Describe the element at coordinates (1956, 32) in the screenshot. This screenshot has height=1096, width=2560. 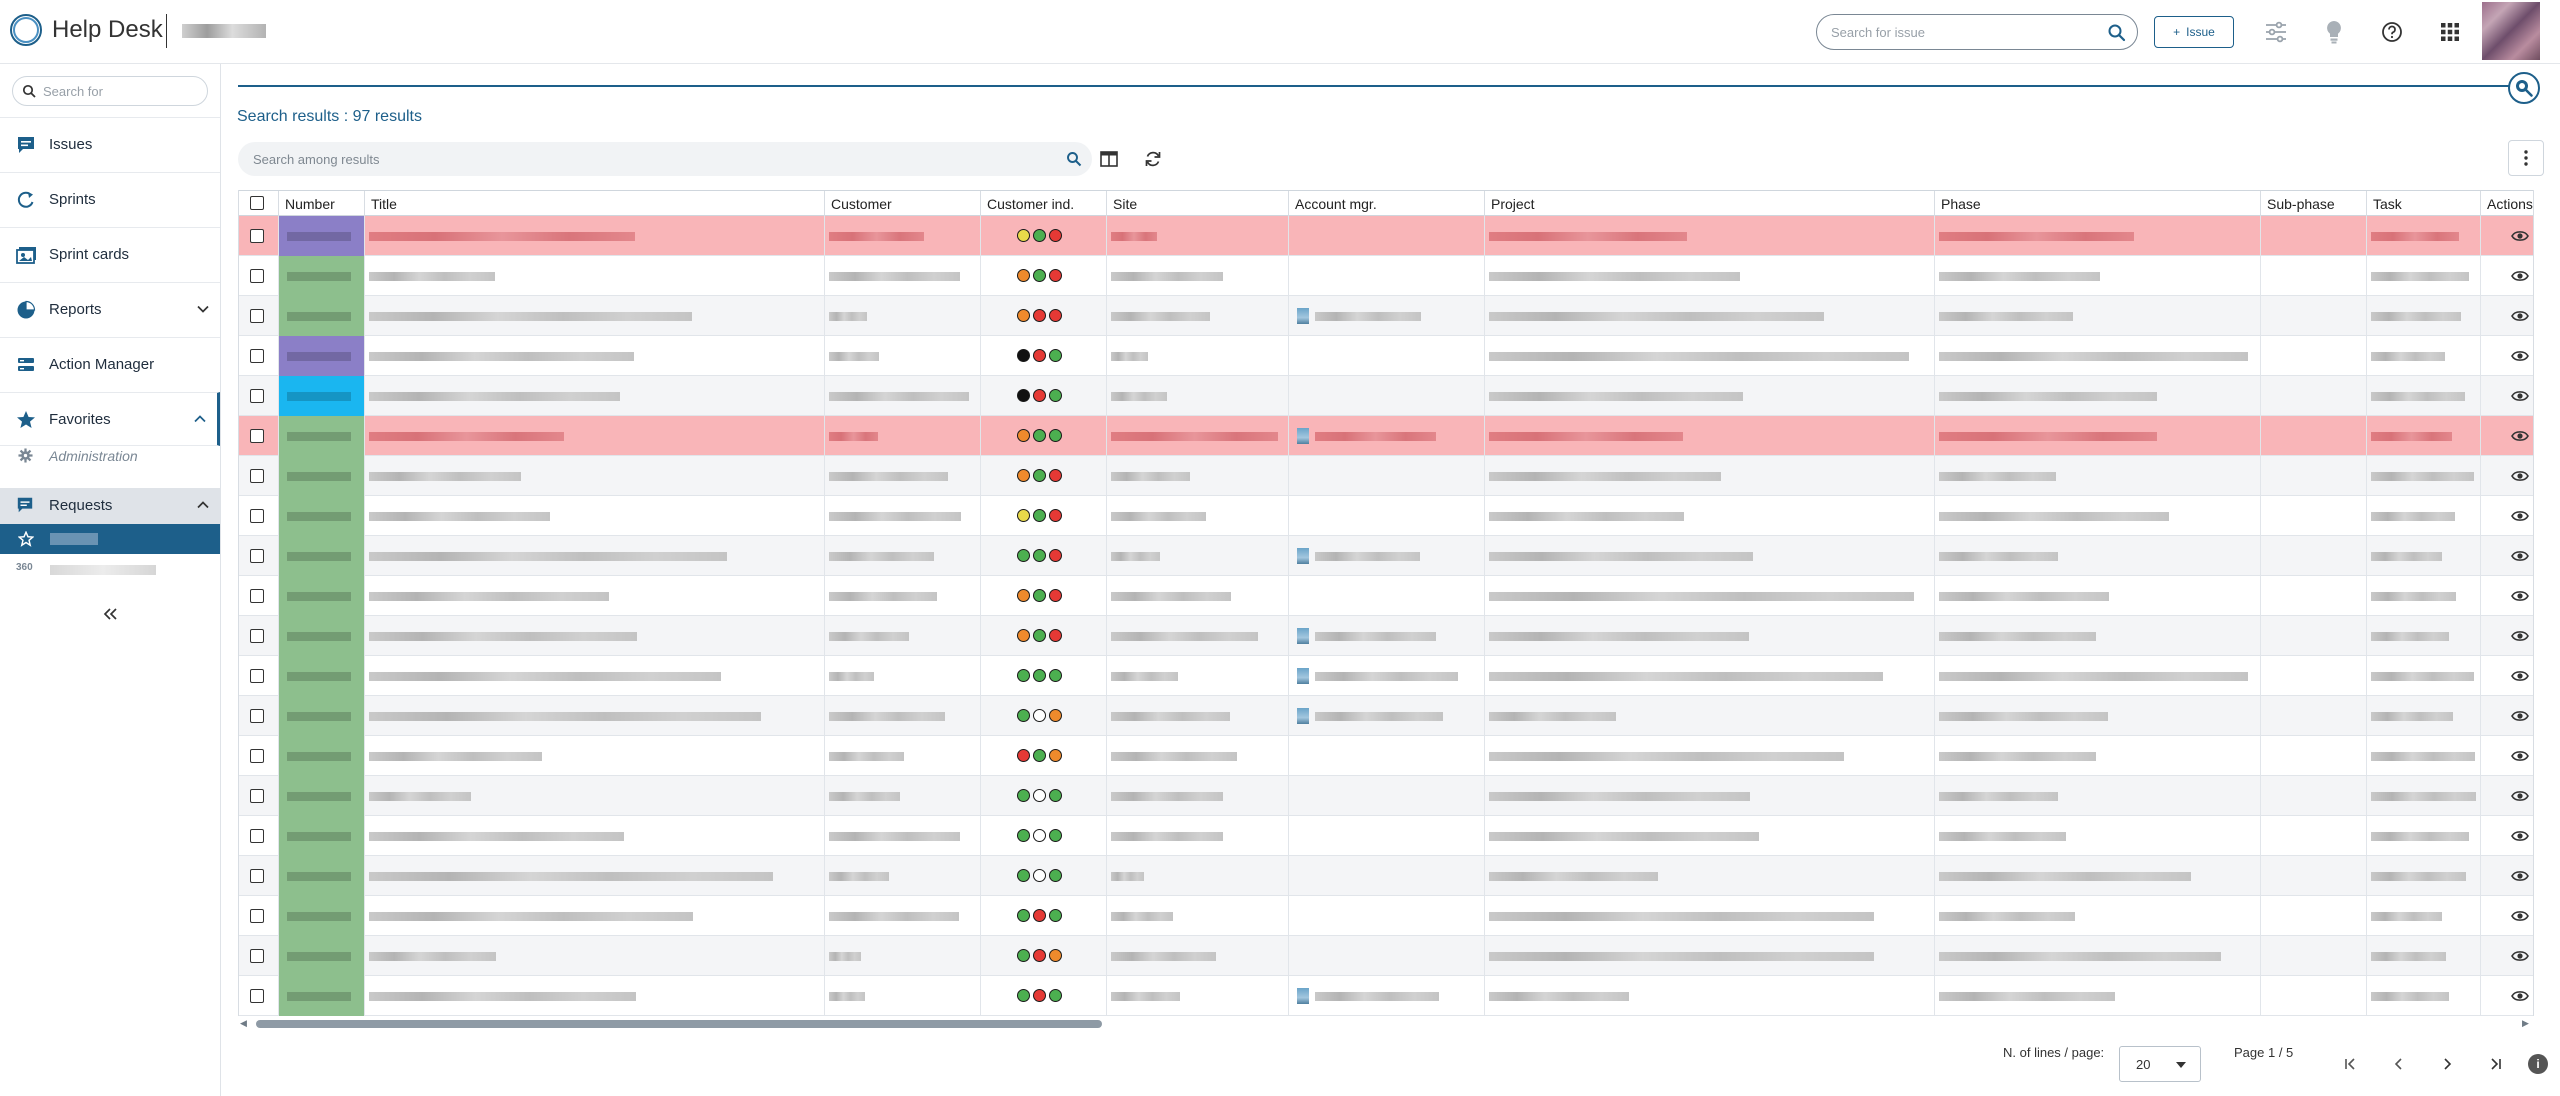
I see `issue-search-input` at that location.